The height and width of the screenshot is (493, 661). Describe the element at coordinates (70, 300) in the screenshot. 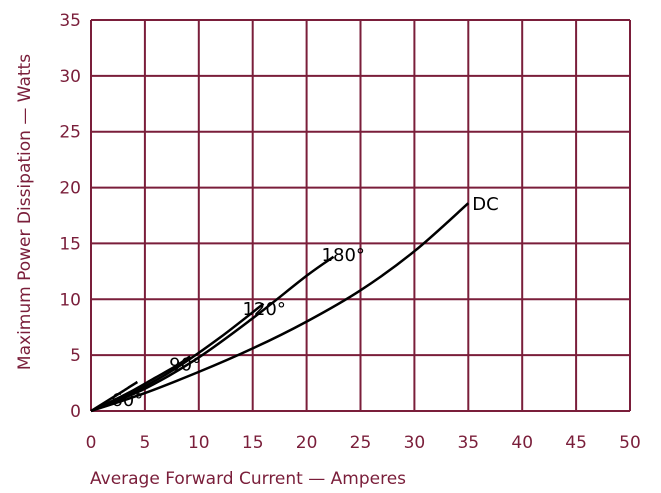

I see `y-tick-label: 10` at that location.